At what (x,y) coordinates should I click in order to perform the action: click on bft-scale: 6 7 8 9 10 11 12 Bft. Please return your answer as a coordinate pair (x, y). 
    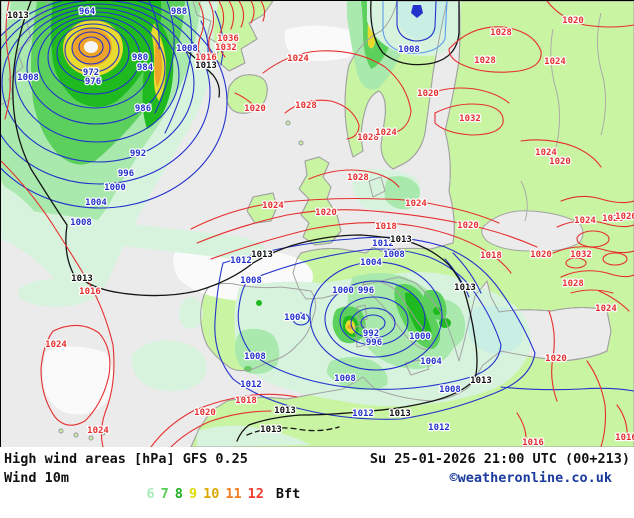
    Looking at the image, I should click on (210, 494).